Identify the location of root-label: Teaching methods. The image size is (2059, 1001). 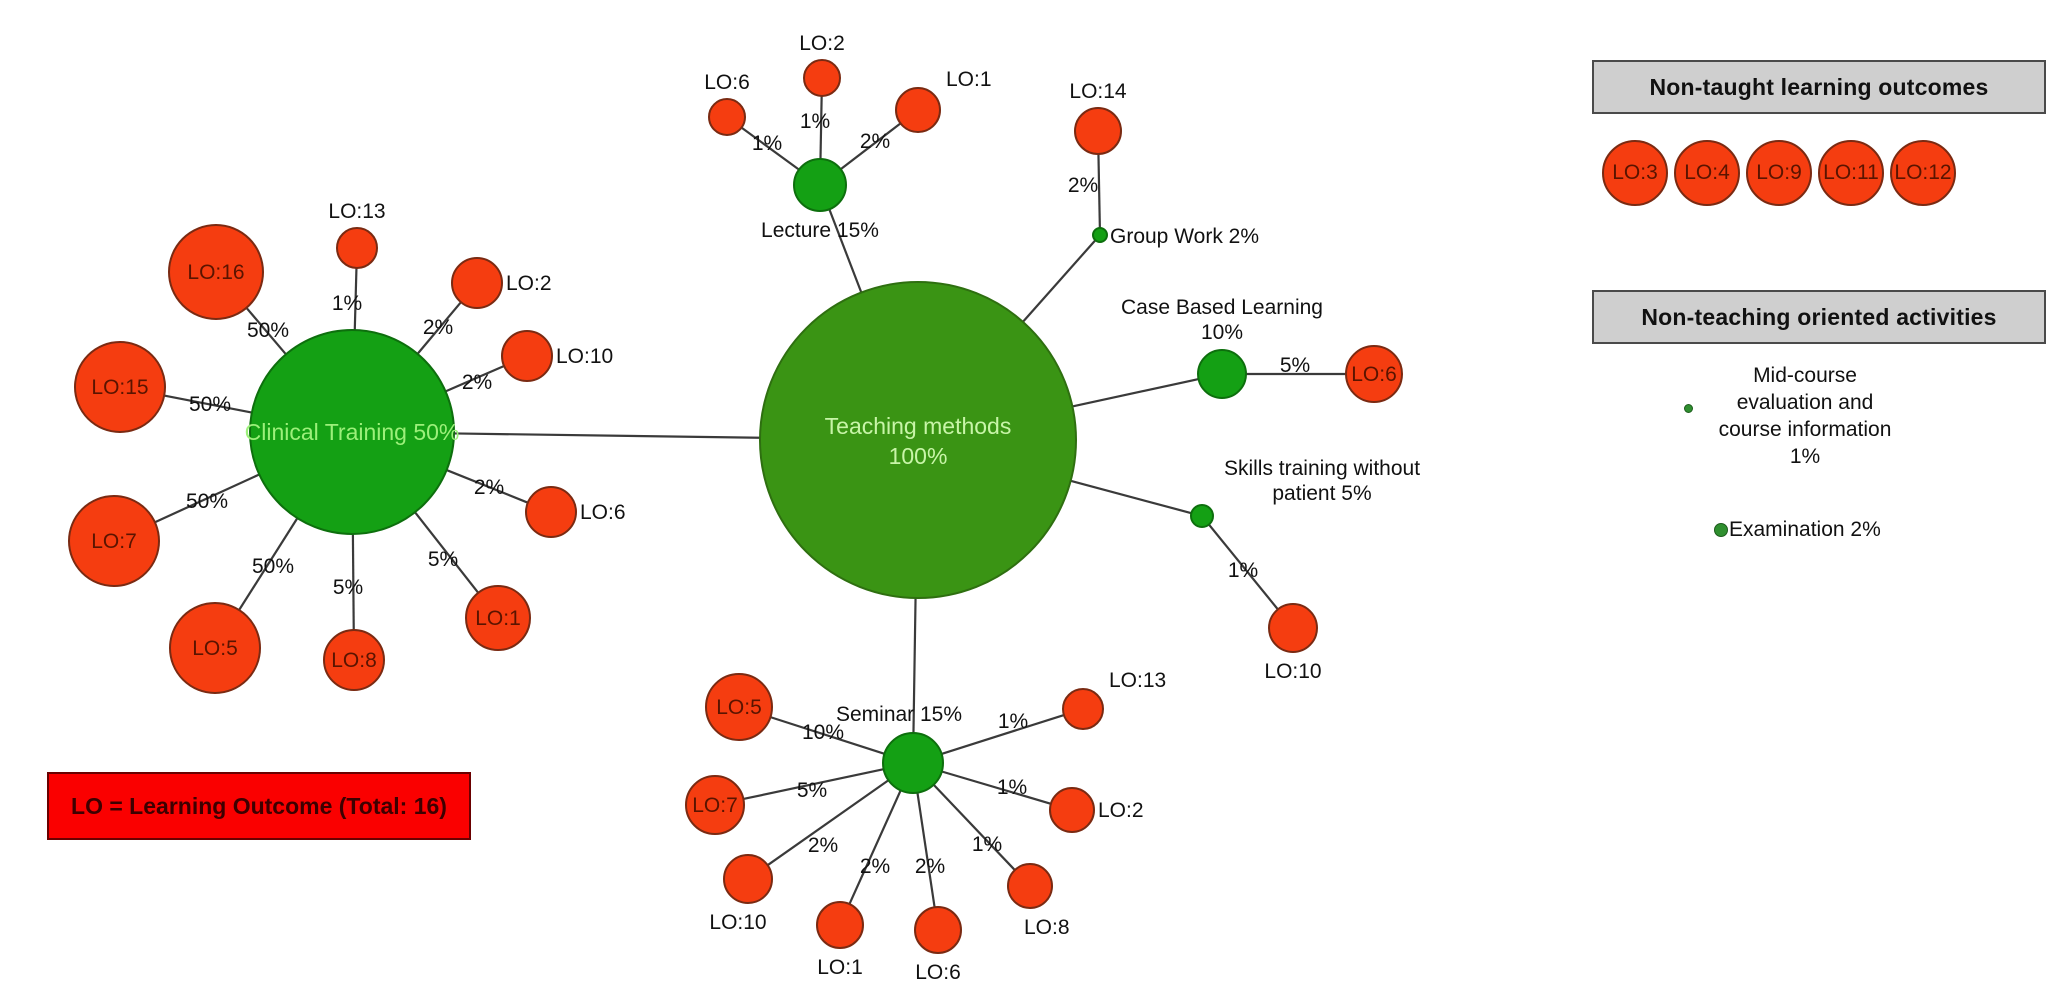
(918, 426).